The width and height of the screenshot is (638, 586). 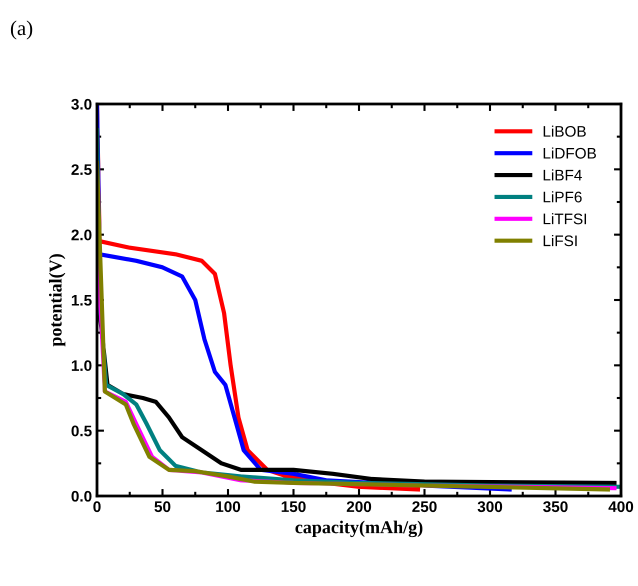 I want to click on y-axis-title: potential(V), so click(x=57, y=300).